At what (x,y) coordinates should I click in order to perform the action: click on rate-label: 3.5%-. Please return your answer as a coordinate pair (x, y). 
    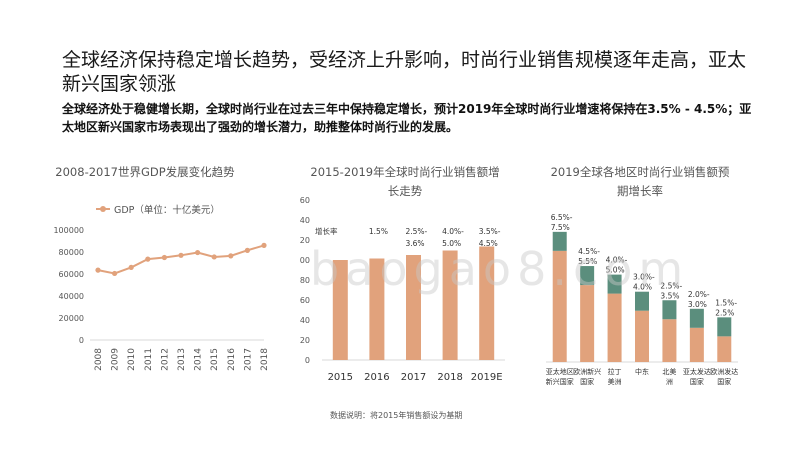
    Looking at the image, I should click on (490, 231).